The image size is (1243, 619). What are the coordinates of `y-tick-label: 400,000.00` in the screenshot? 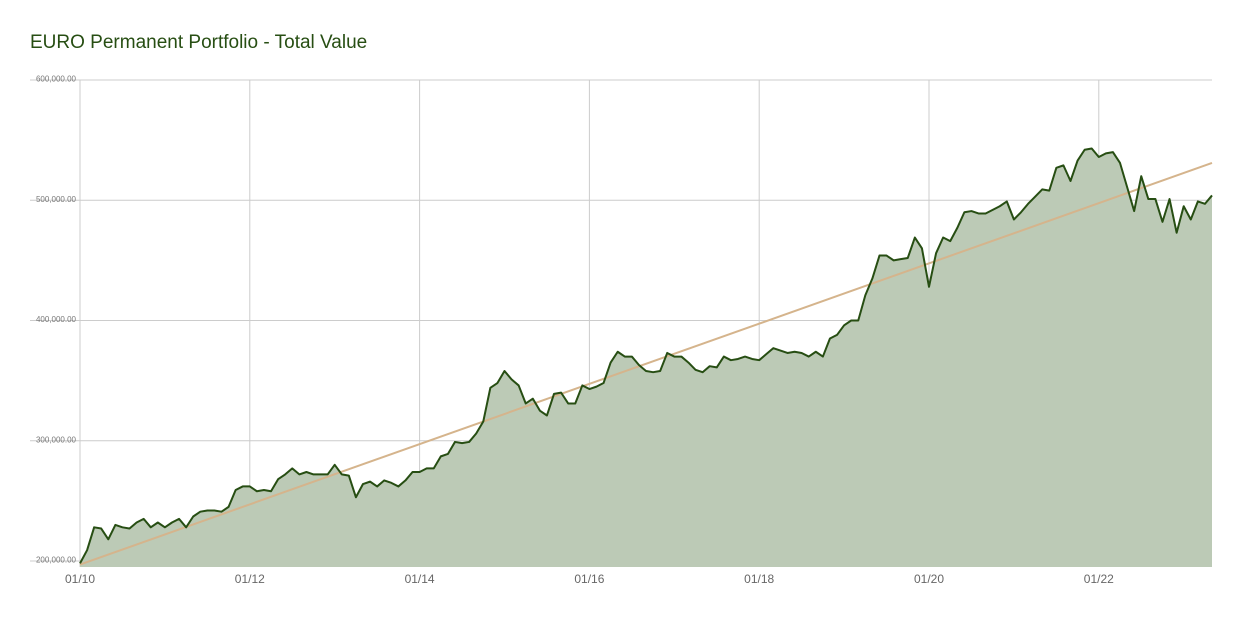 It's located at (56, 319).